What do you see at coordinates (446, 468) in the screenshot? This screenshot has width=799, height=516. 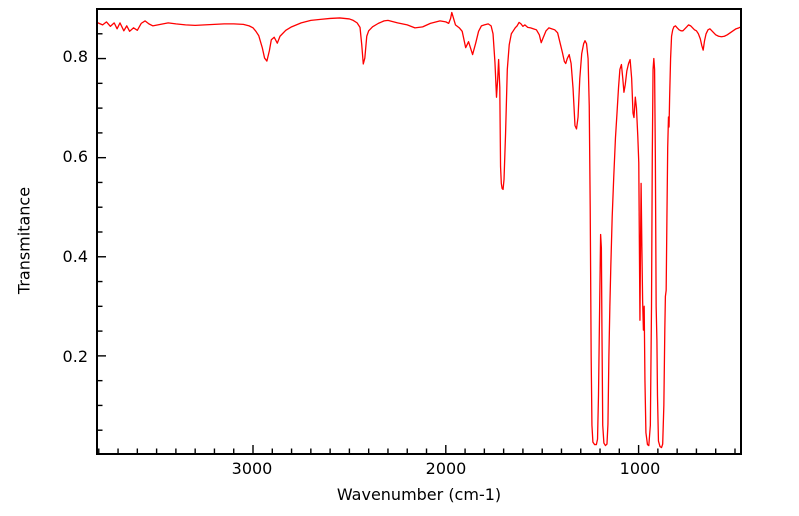 I see `x-tick-label-2000: 2000` at bounding box center [446, 468].